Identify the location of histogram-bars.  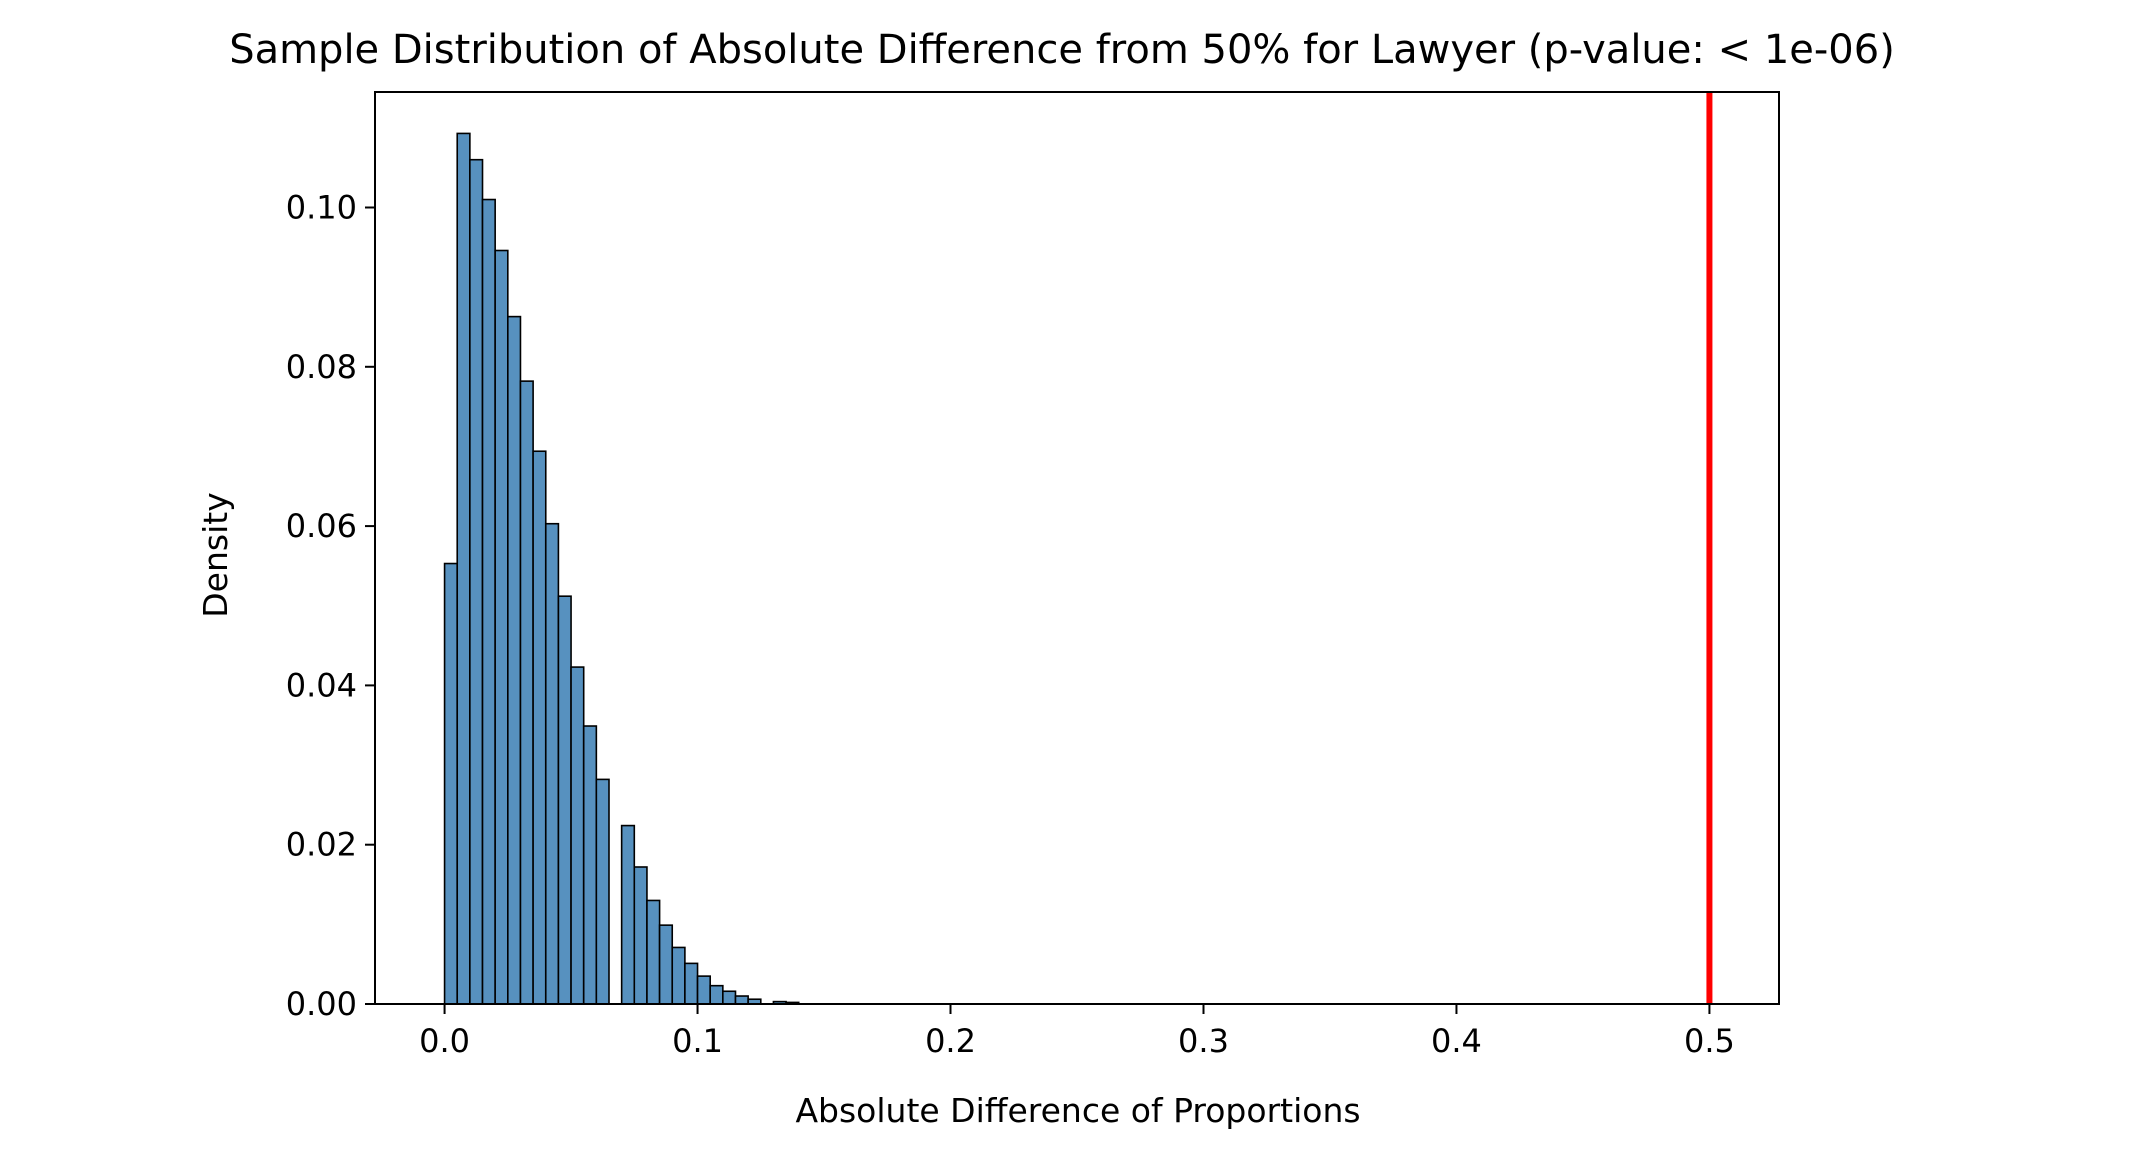
(621, 568).